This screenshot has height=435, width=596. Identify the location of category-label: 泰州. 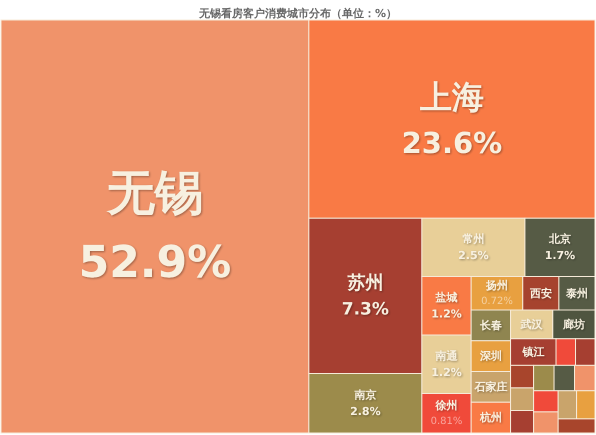
(576, 293).